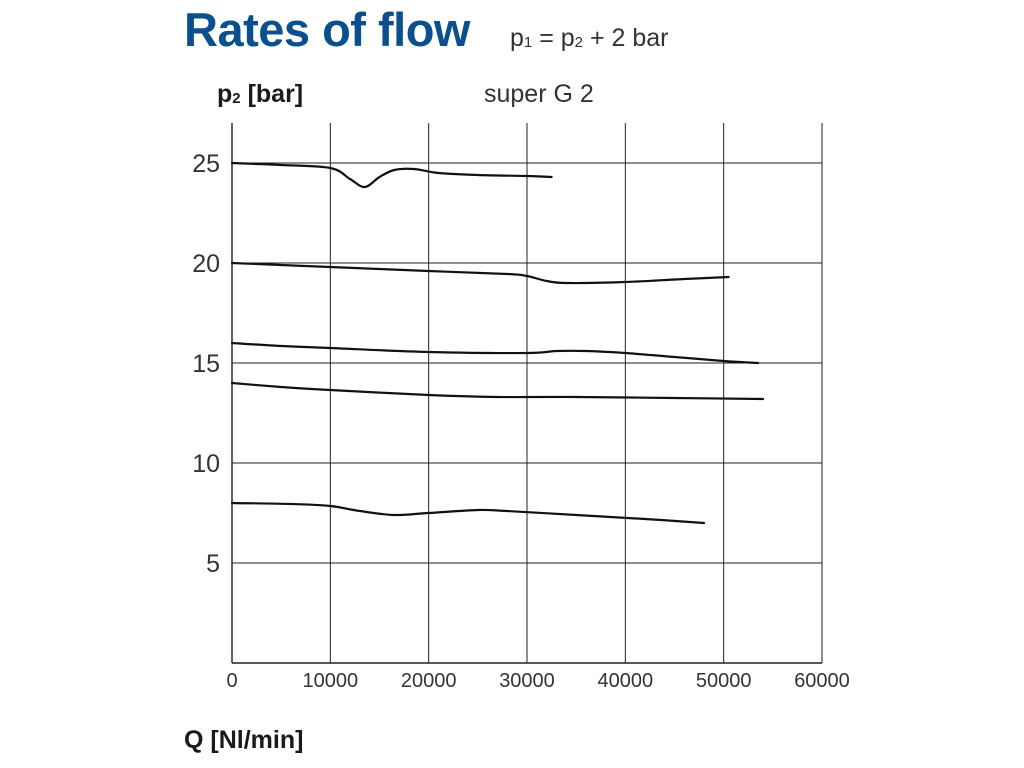 The width and height of the screenshot is (1024, 768). Describe the element at coordinates (724, 681) in the screenshot. I see `x-tick-label: 50000` at that location.